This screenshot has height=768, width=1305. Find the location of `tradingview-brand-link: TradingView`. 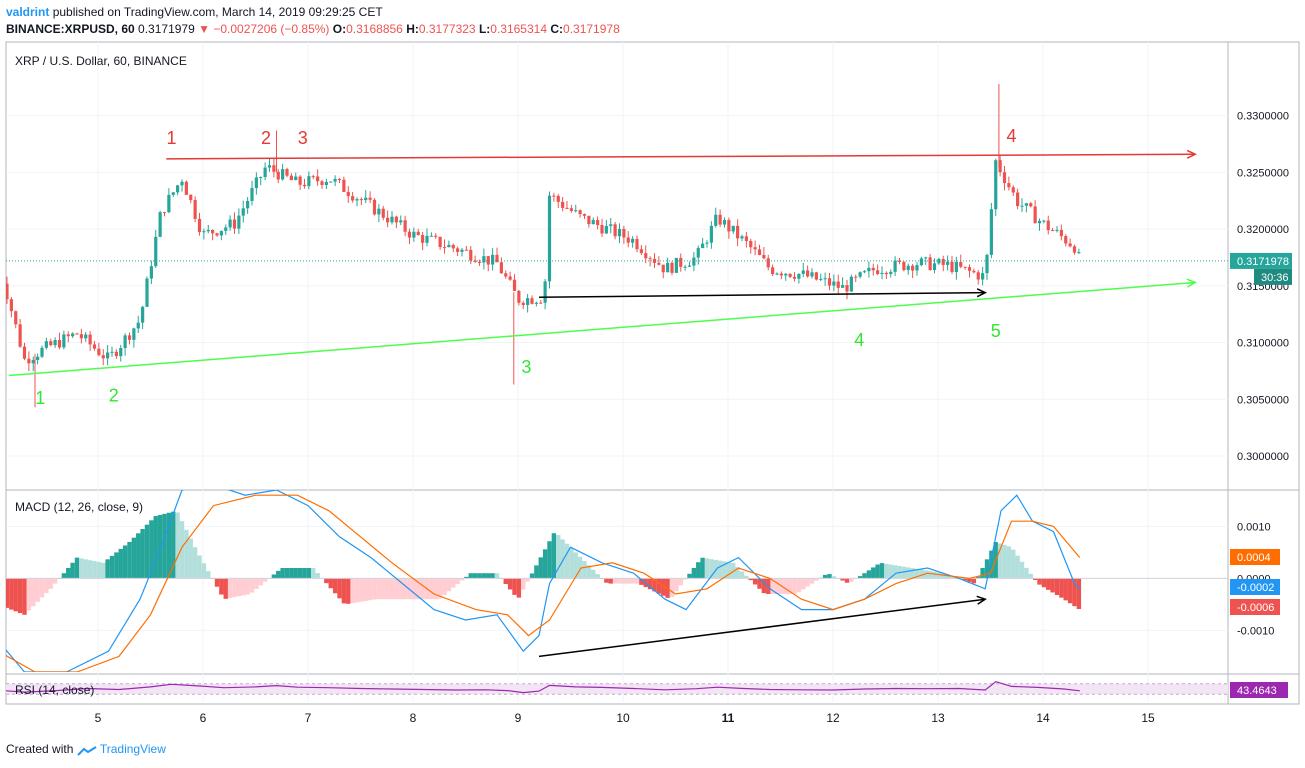

tradingview-brand-link: TradingView is located at coordinates (132, 749).